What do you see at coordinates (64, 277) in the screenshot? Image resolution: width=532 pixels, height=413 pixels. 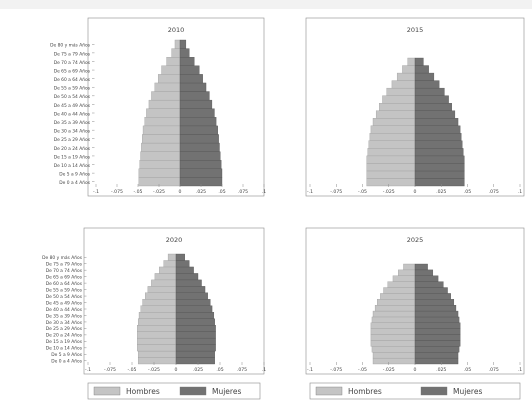 I see `category-label: De 65 a 69 Años` at bounding box center [64, 277].